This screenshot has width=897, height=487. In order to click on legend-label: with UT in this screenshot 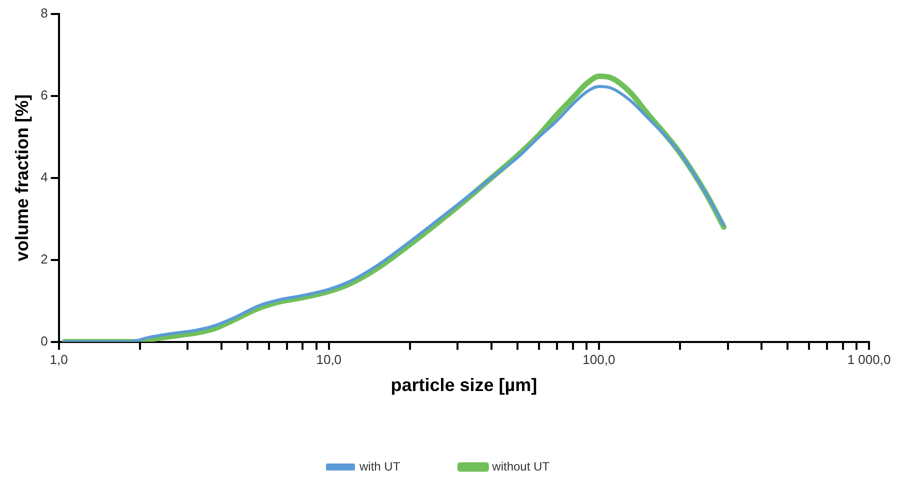, I will do `click(379, 466)`.